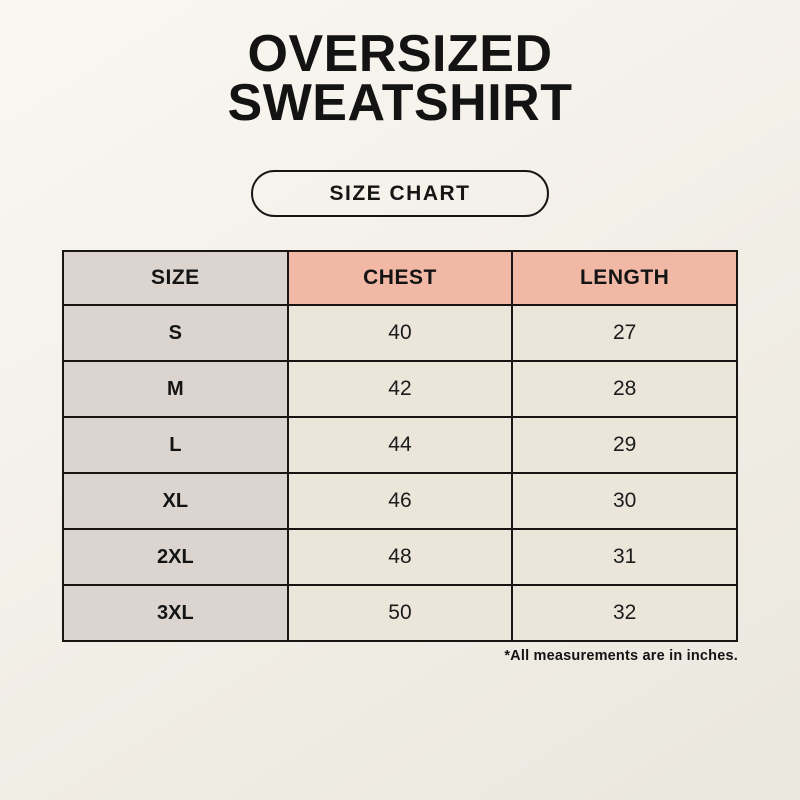 The image size is (800, 800). What do you see at coordinates (624, 445) in the screenshot?
I see `length-value: 29` at bounding box center [624, 445].